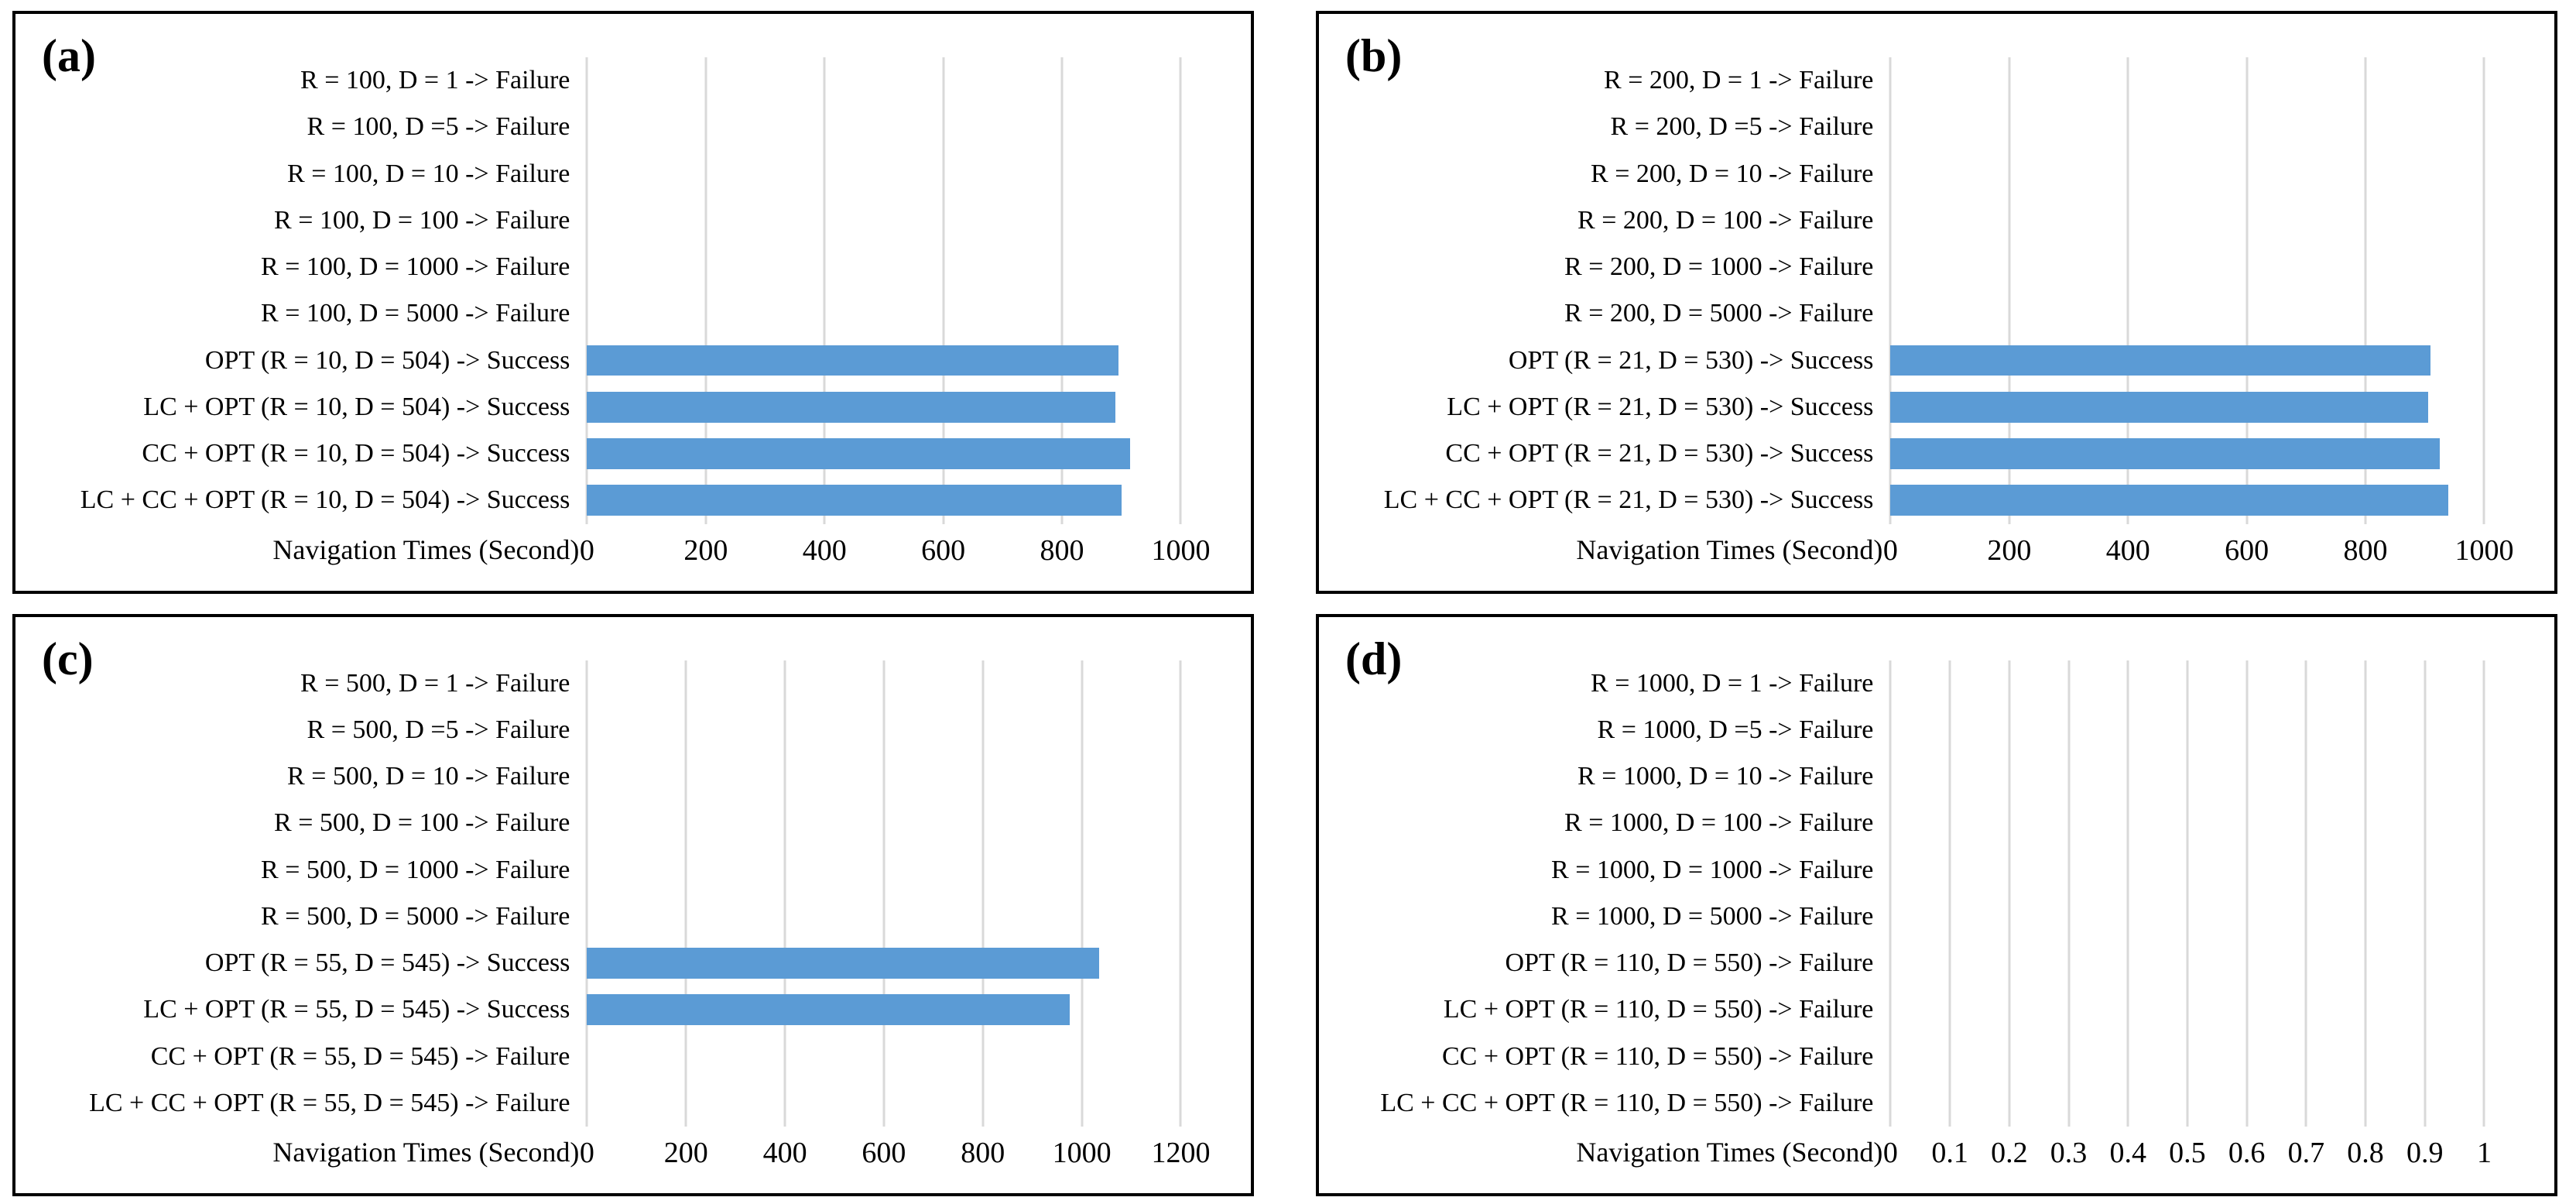  Describe the element at coordinates (1730, 1152) in the screenshot. I see `panel-d-x-axis-title: Navigation Times (Second)` at that location.